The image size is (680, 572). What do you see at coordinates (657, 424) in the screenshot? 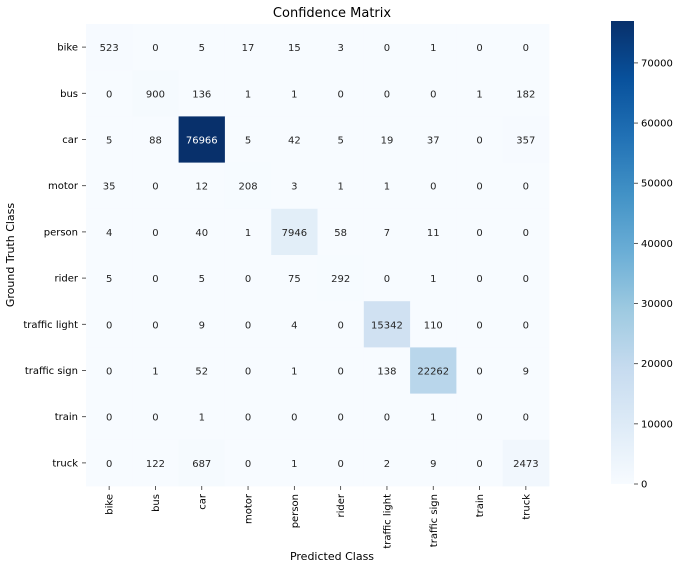
I see `colorbar-tick-label: 10000` at bounding box center [657, 424].